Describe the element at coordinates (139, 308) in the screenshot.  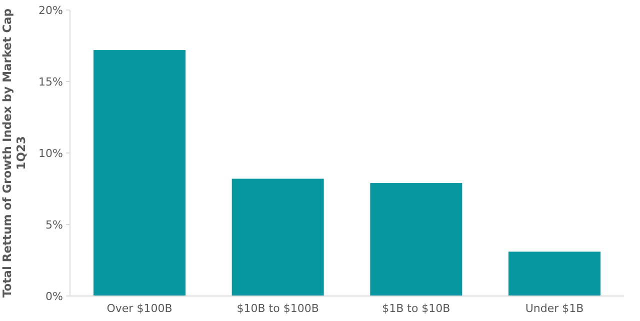
I see `x-tick-label: Over $100B` at that location.